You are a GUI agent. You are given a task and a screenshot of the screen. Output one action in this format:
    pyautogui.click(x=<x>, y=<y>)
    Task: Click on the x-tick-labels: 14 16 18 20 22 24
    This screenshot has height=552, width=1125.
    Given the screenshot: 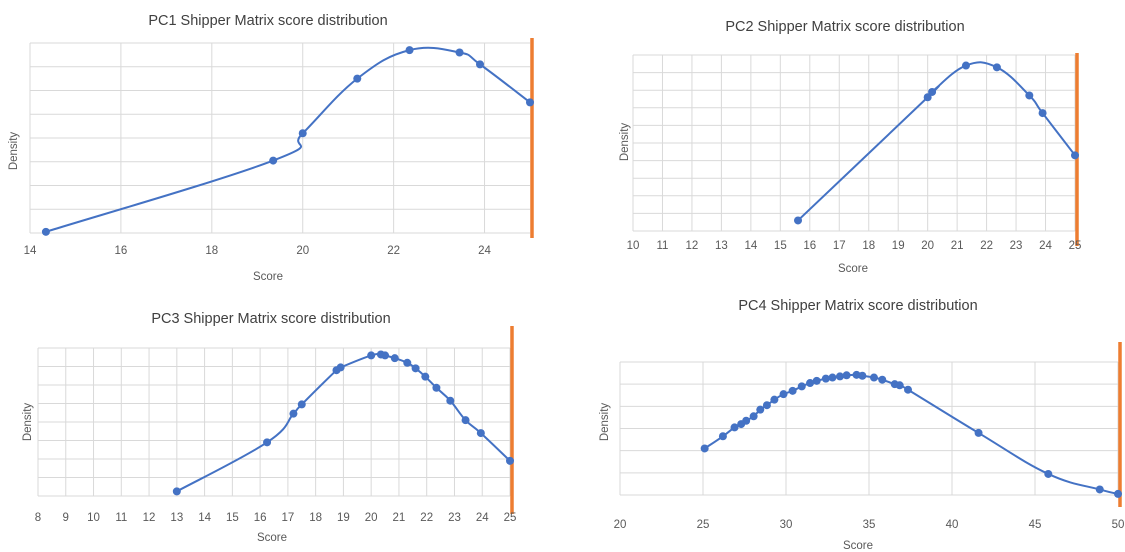 What is the action you would take?
    pyautogui.click(x=258, y=251)
    